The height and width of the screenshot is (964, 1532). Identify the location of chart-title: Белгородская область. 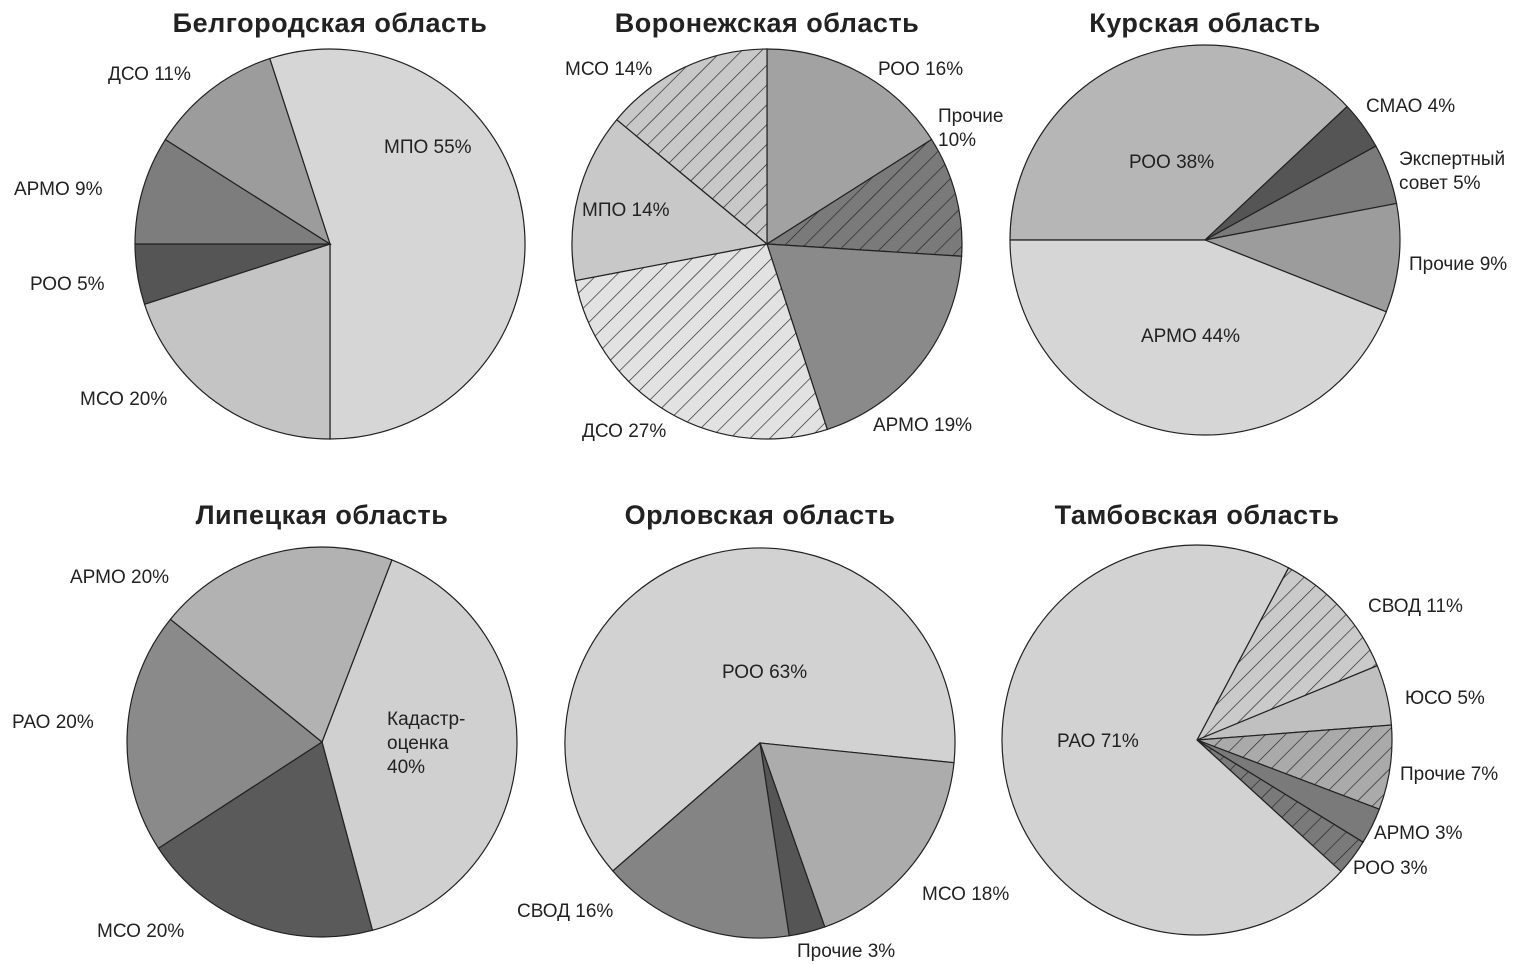
(330, 23).